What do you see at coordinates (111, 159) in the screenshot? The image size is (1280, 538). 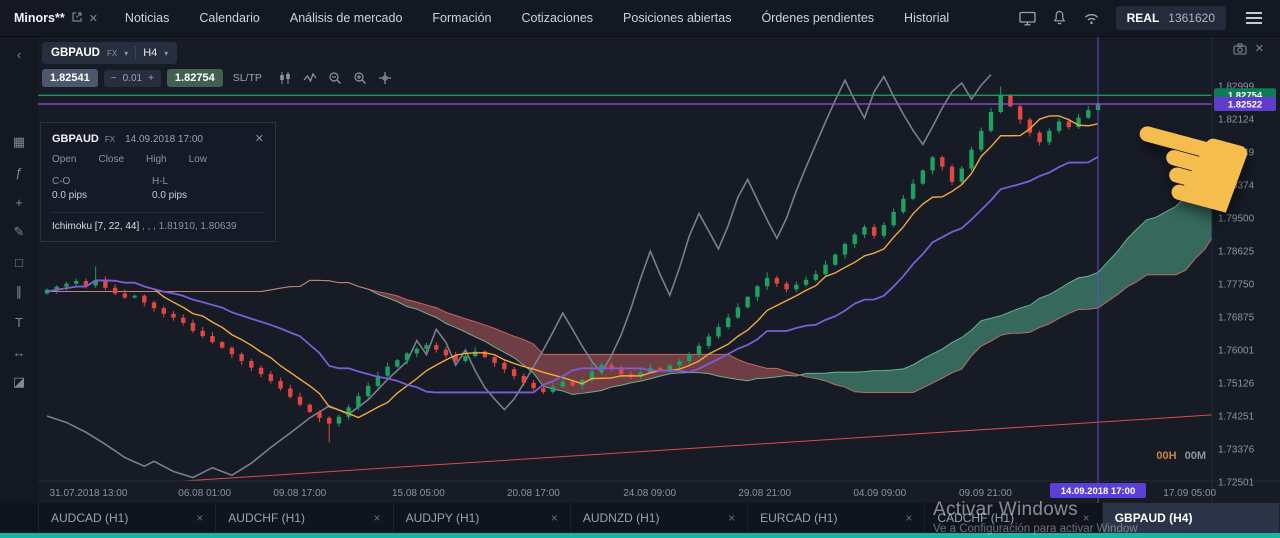 I see `close-column-label: Close` at bounding box center [111, 159].